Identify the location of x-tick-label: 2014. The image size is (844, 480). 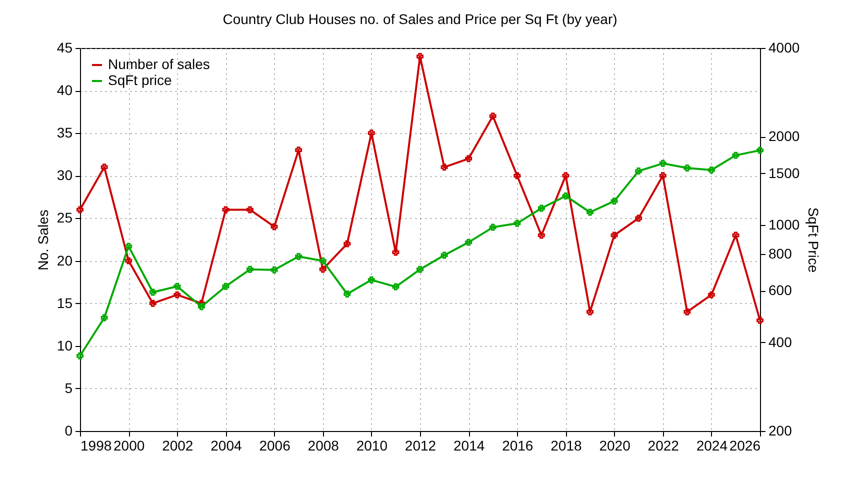
(469, 446).